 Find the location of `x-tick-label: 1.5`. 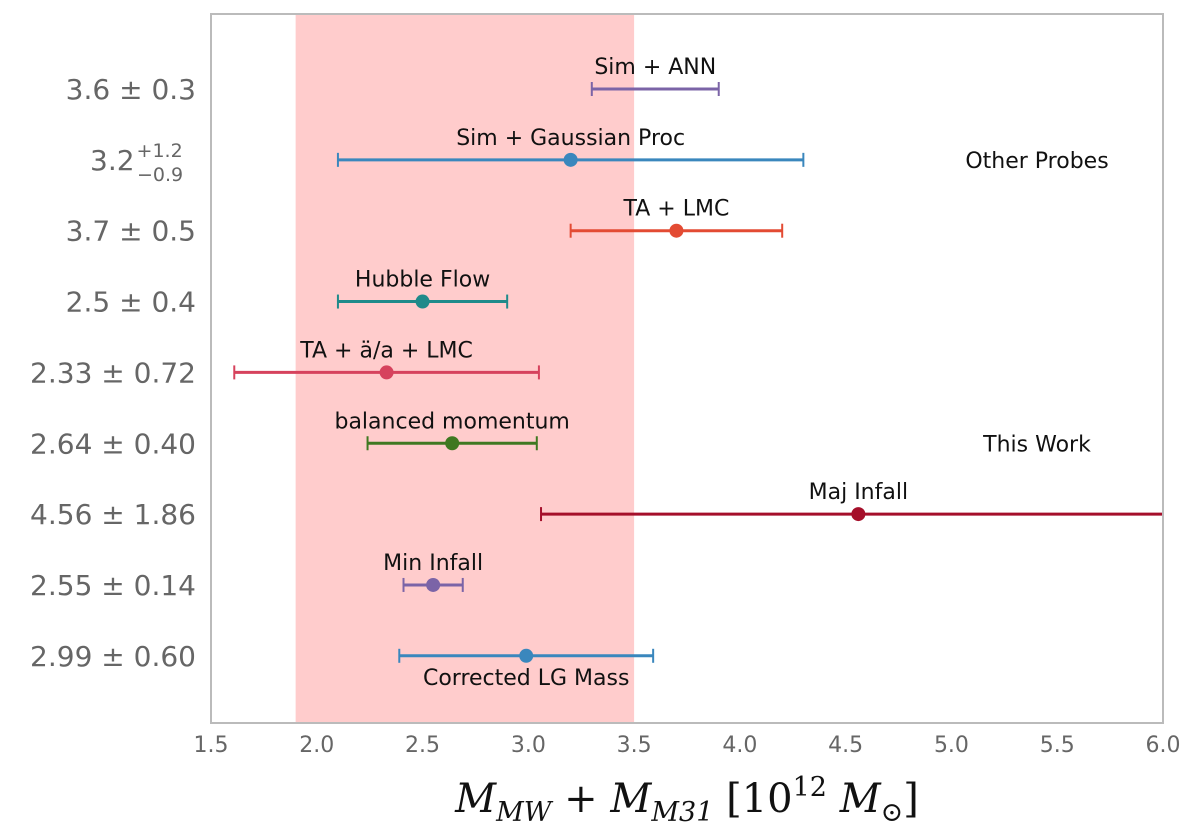

x-tick-label: 1.5 is located at coordinates (211, 745).